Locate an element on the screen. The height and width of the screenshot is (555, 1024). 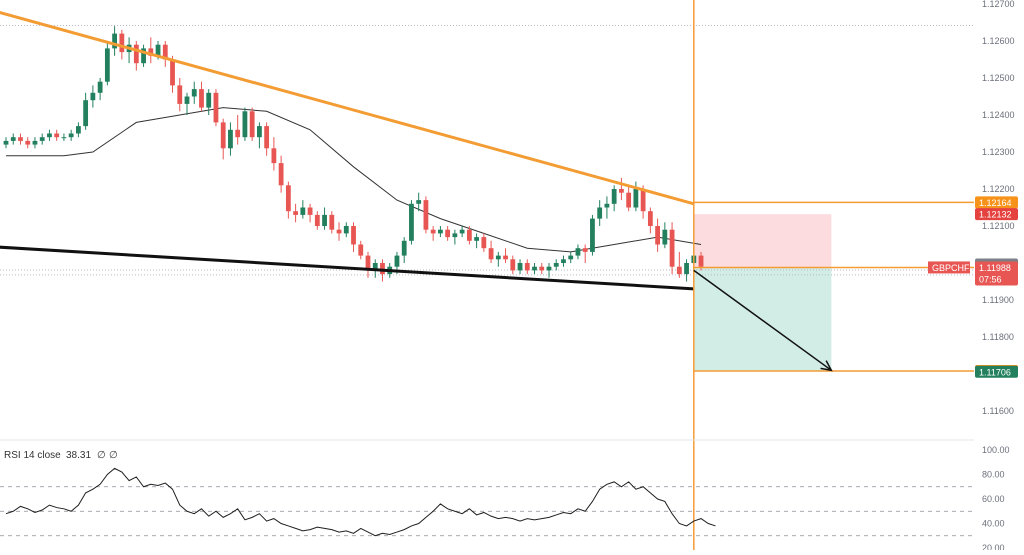
price-tag-label: 1.12164 is located at coordinates (995, 203).